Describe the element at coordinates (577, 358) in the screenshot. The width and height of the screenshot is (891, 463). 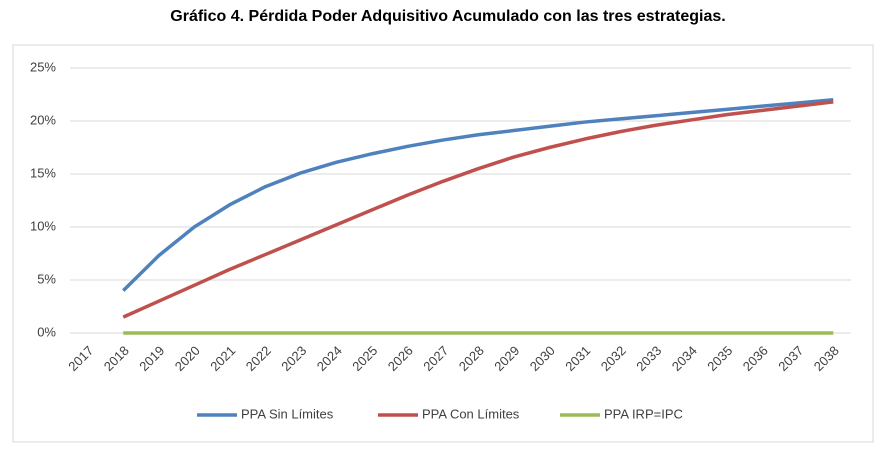
I see `x-tick-label: 2031` at that location.